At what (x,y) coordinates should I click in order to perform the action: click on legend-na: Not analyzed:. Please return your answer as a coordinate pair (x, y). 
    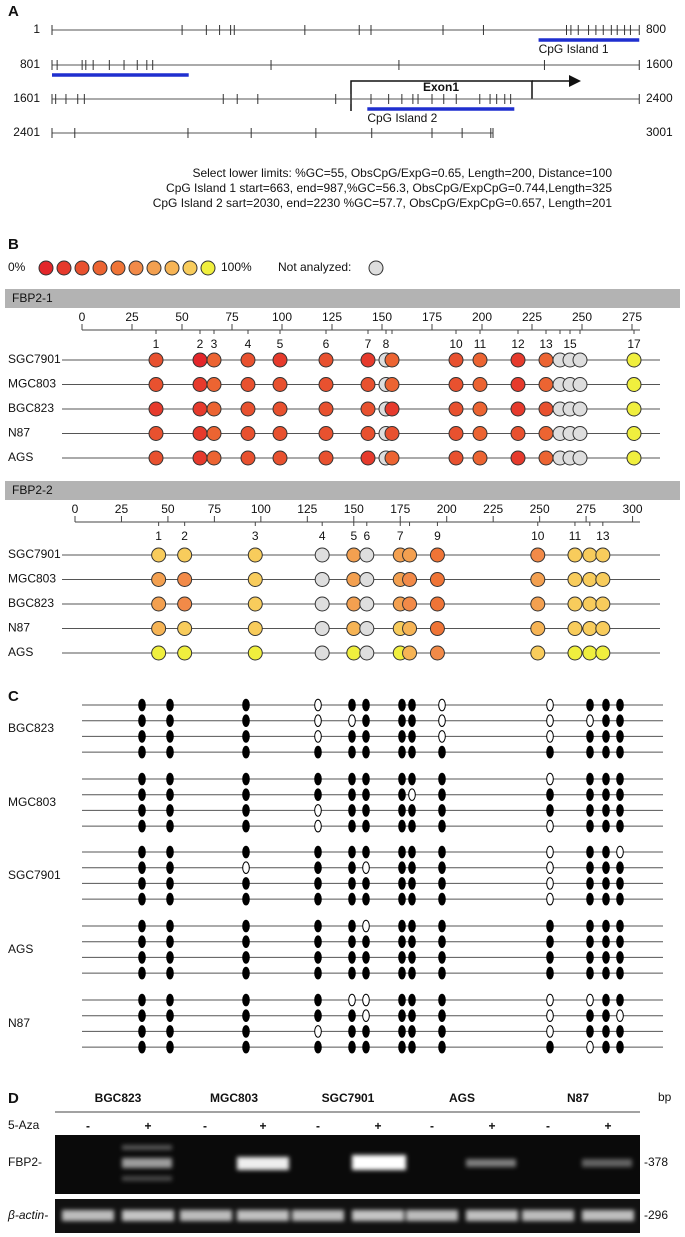
    Looking at the image, I should click on (314, 267).